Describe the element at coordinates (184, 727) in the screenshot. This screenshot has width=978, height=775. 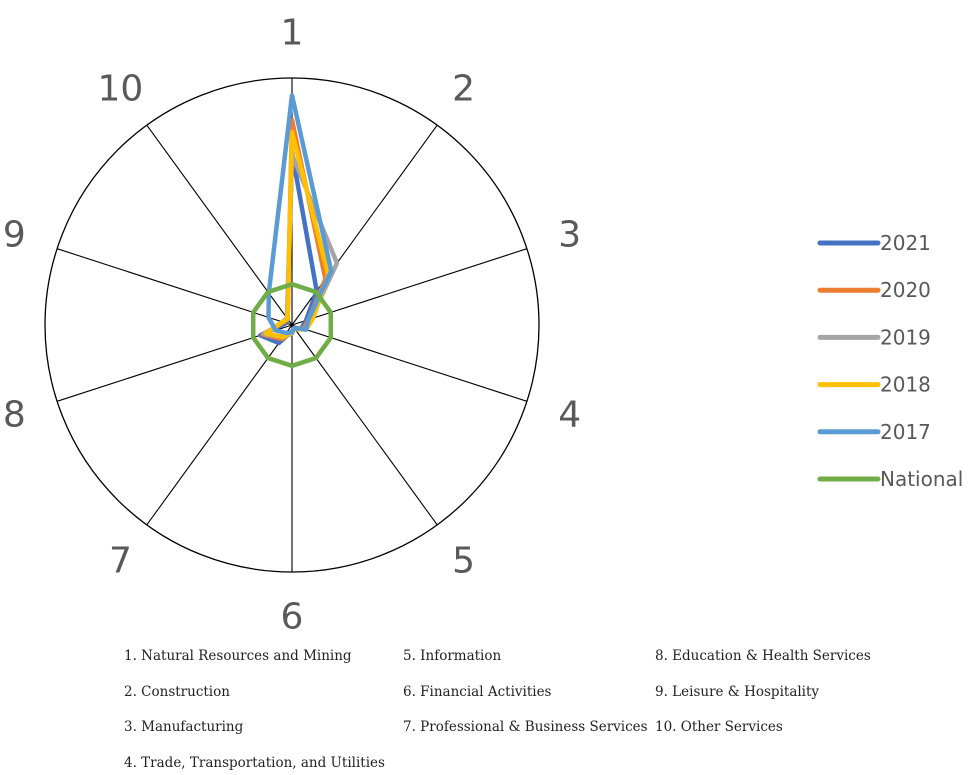
I see `footnote-3: 3. Manufacturing` at that location.